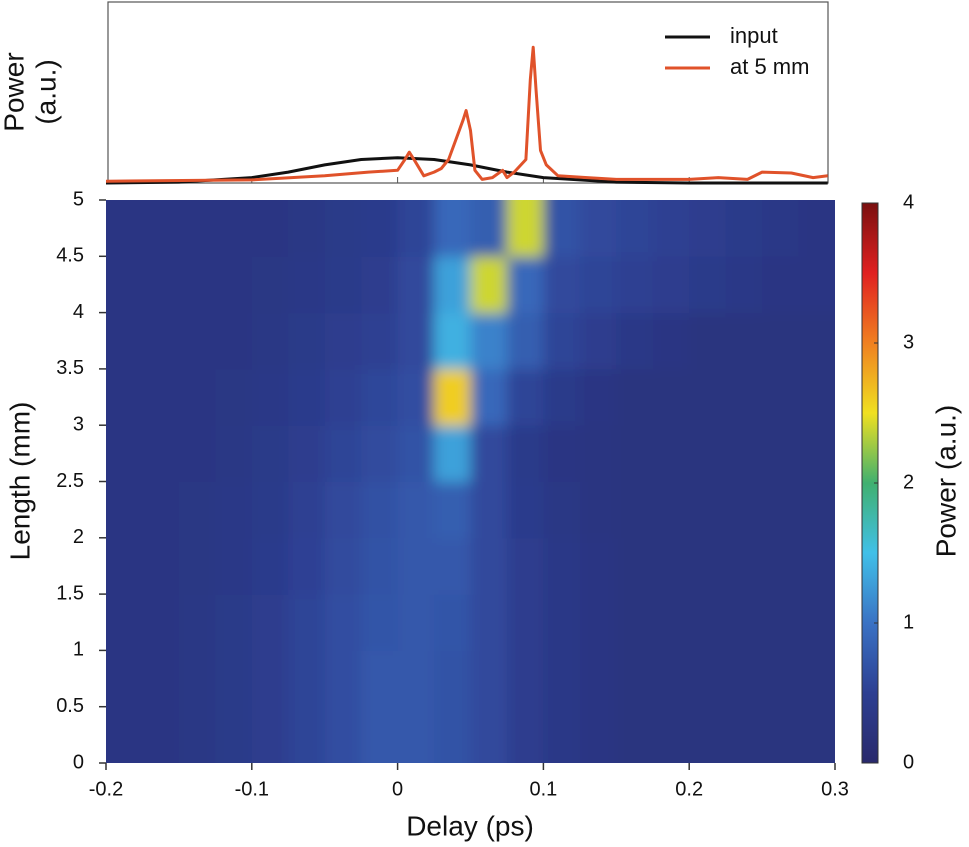 The image size is (969, 847). I want to click on x-tick-label: 0.1, so click(543, 789).